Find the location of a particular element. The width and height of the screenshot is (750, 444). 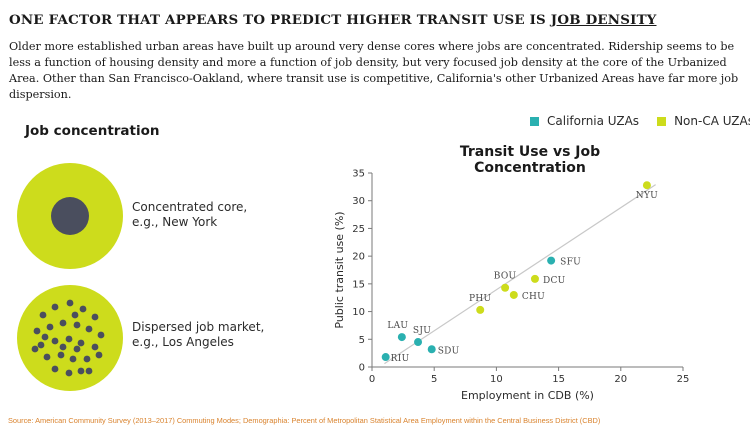

data-point-riu is located at coordinates (385, 357).